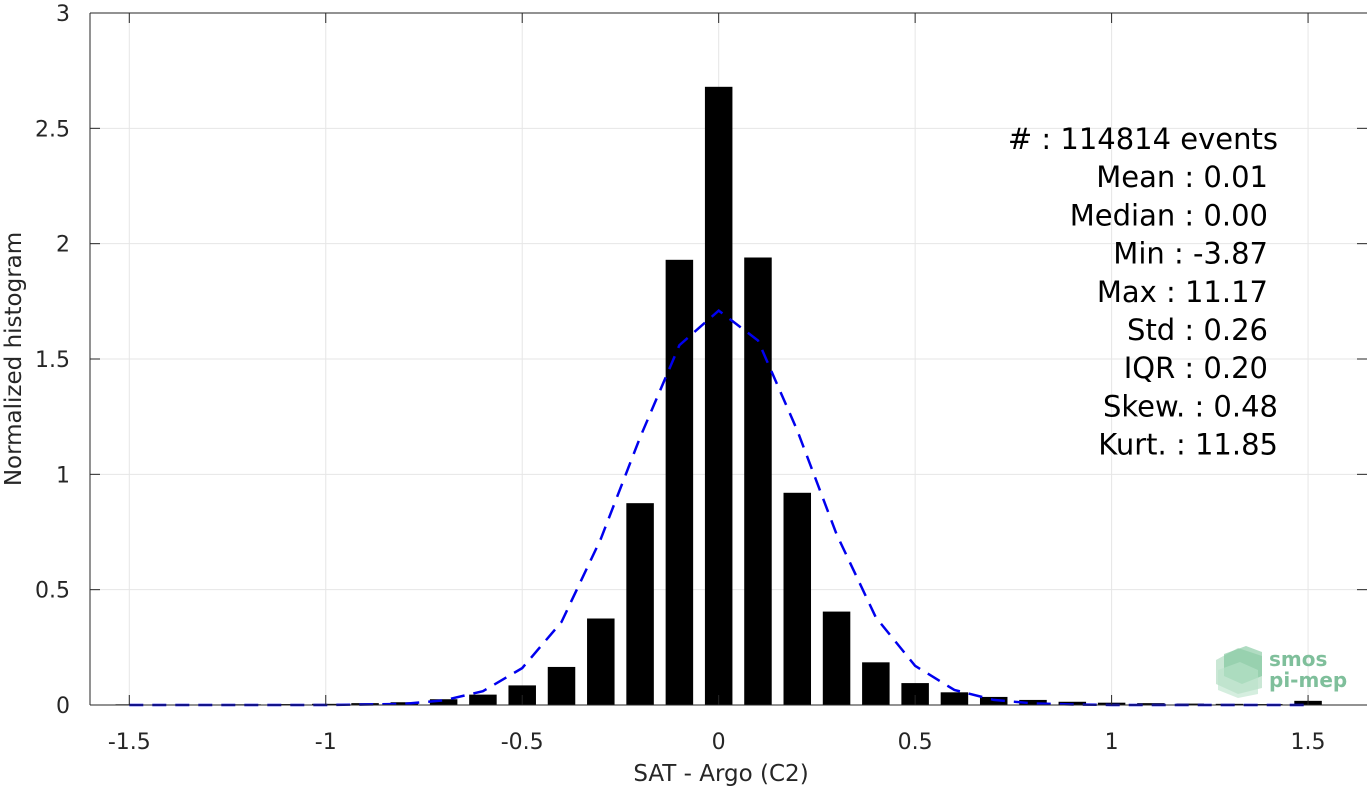  I want to click on y-tick-label: 0.5, so click(52, 591).